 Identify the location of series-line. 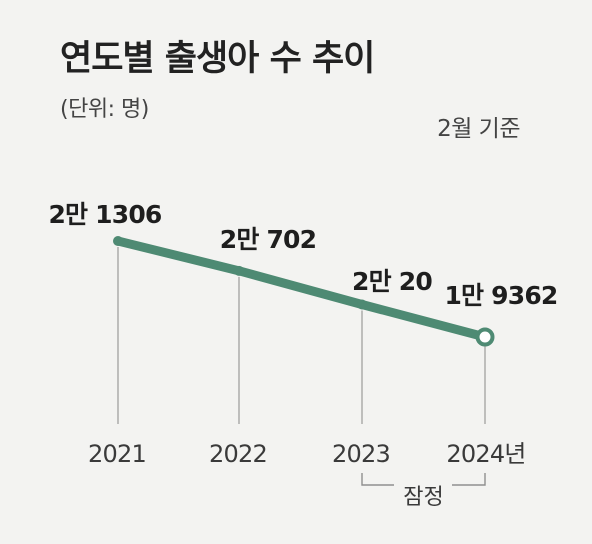
(301, 289).